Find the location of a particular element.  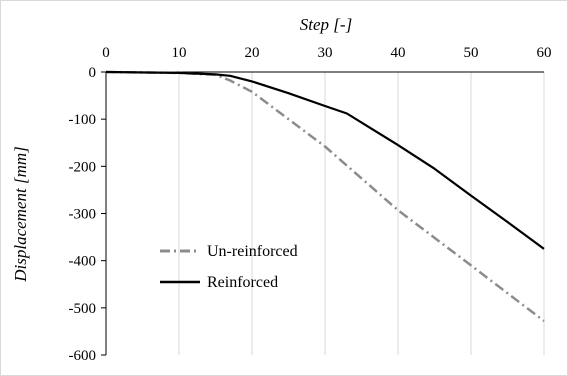

legend-label-reinforced: Reinforced is located at coordinates (242, 282).